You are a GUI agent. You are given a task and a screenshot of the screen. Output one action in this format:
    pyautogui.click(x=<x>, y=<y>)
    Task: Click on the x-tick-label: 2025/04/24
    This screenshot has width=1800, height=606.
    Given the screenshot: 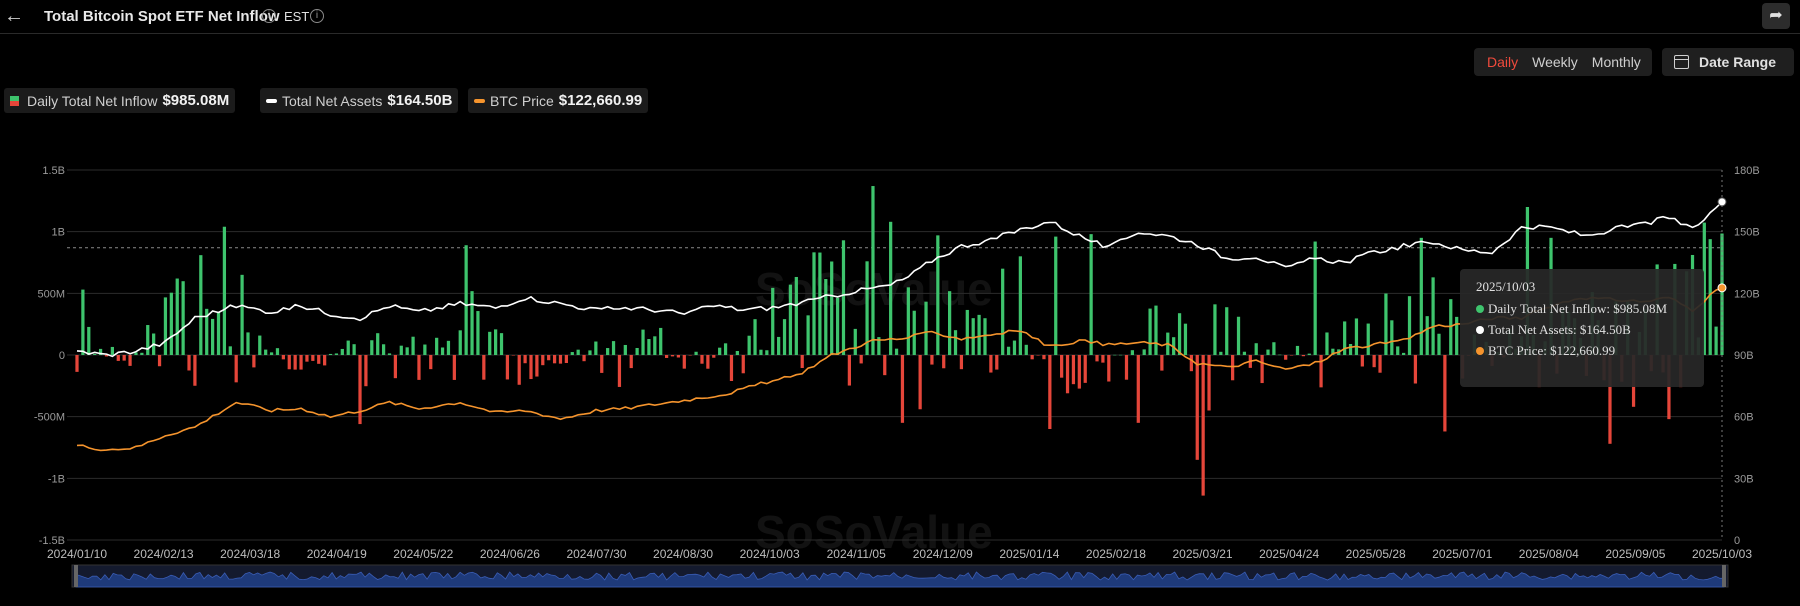 What is the action you would take?
    pyautogui.click(x=1289, y=554)
    